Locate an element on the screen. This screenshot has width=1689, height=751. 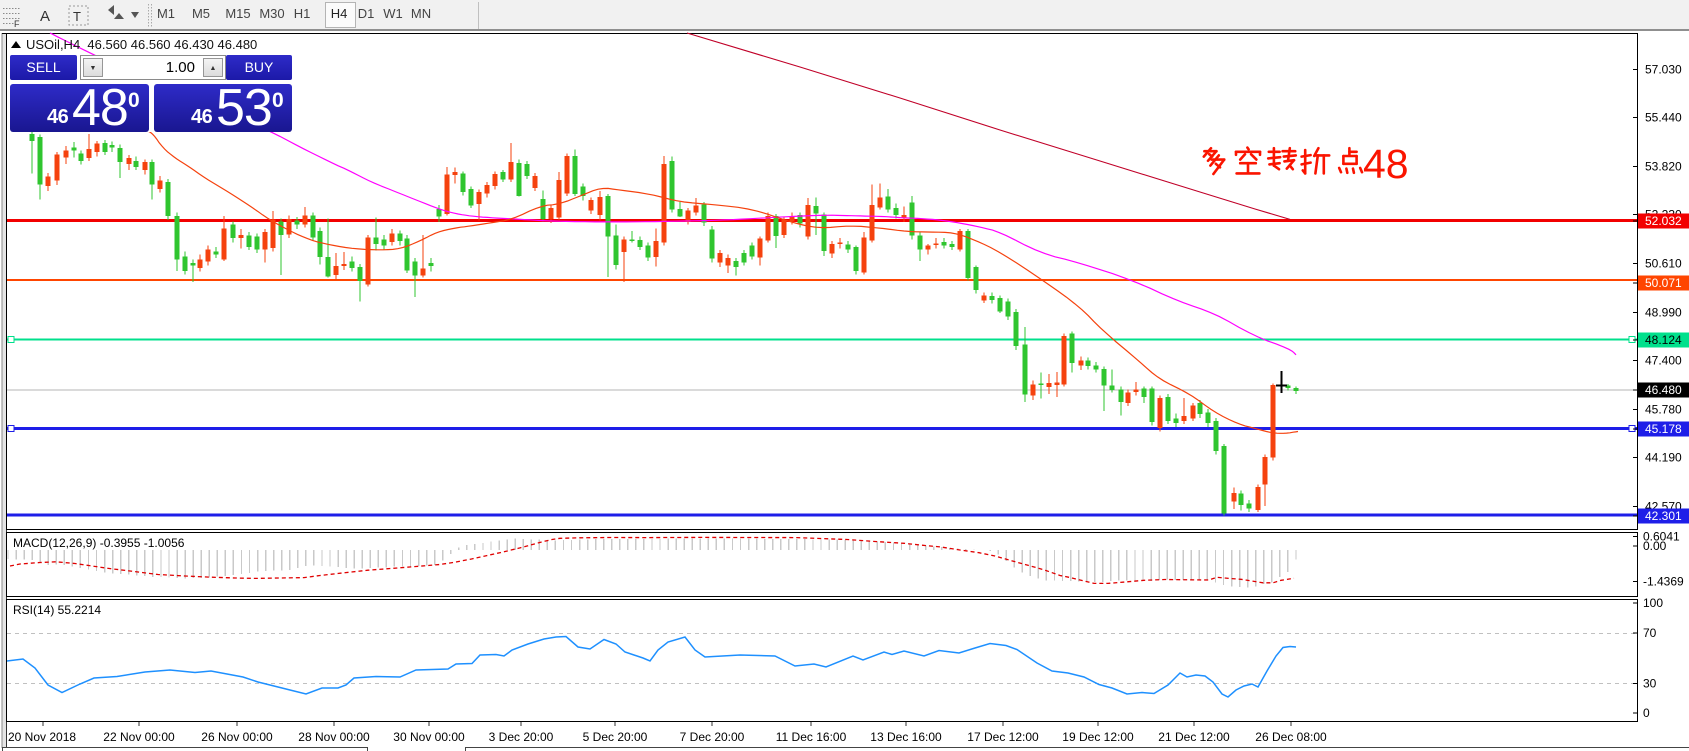
svg-text: 3 Dec 20:00 is located at coordinates (521, 737).